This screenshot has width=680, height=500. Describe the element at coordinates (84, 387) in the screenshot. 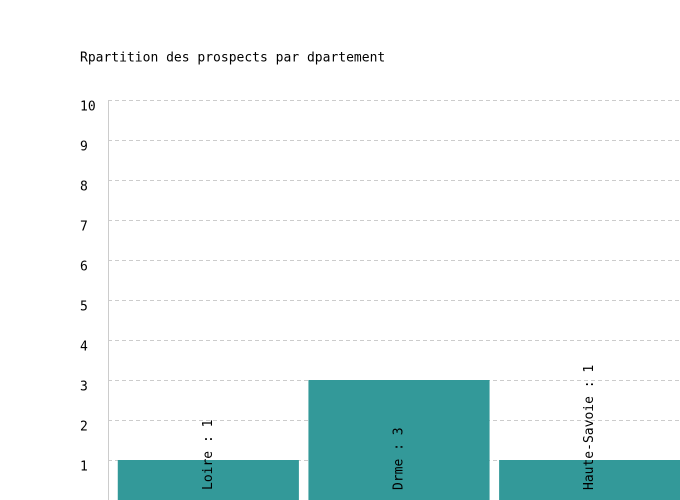

I see `y-tick-label: 3` at that location.